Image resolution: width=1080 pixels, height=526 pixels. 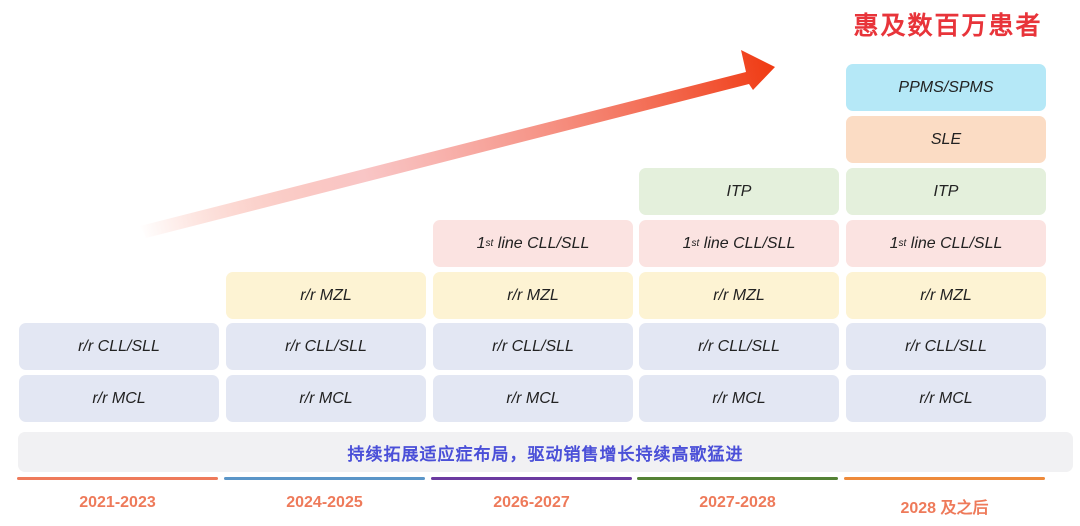 What do you see at coordinates (531, 502) in the screenshot?
I see `period-label: 2026-2027` at bounding box center [531, 502].